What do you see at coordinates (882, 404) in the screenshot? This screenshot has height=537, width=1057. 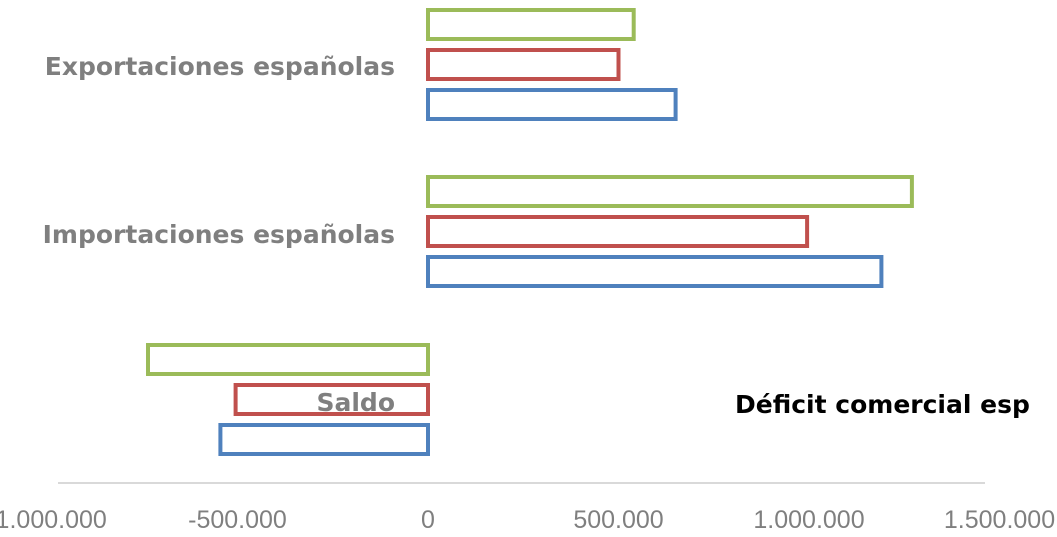 I see `annotation-text: Déficit comercial esp` at bounding box center [882, 404].